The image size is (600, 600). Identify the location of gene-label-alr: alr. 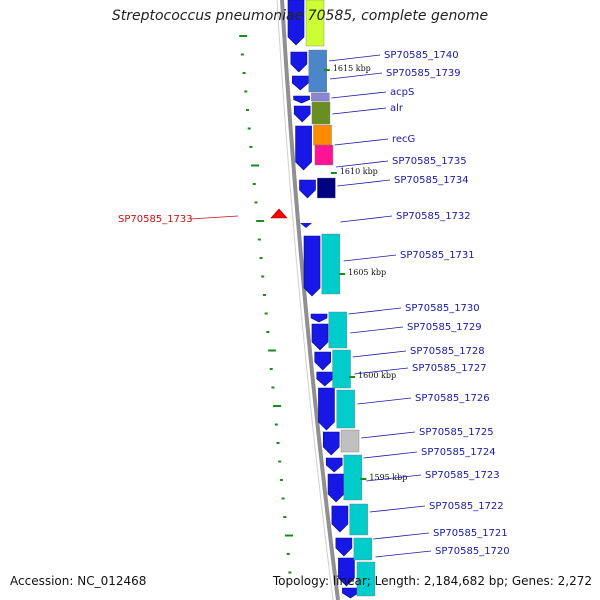
(397, 108).